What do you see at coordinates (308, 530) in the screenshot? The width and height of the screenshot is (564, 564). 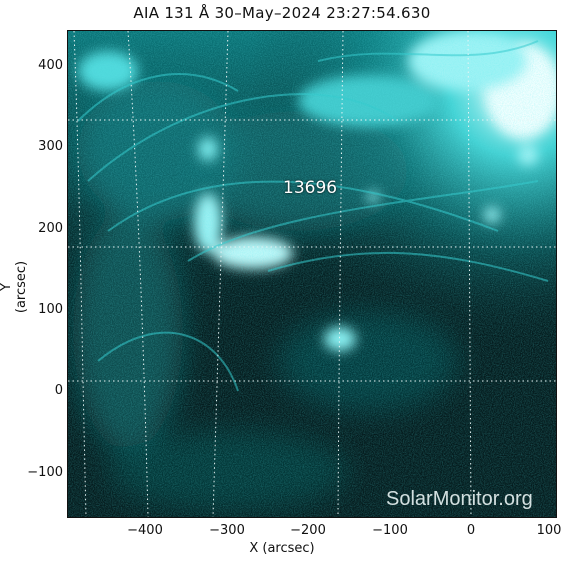 I see `x-tick-label: −200` at bounding box center [308, 530].